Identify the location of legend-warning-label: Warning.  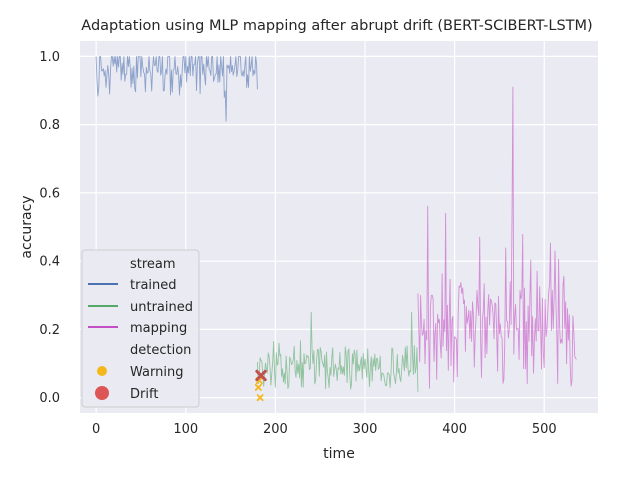
(156, 372).